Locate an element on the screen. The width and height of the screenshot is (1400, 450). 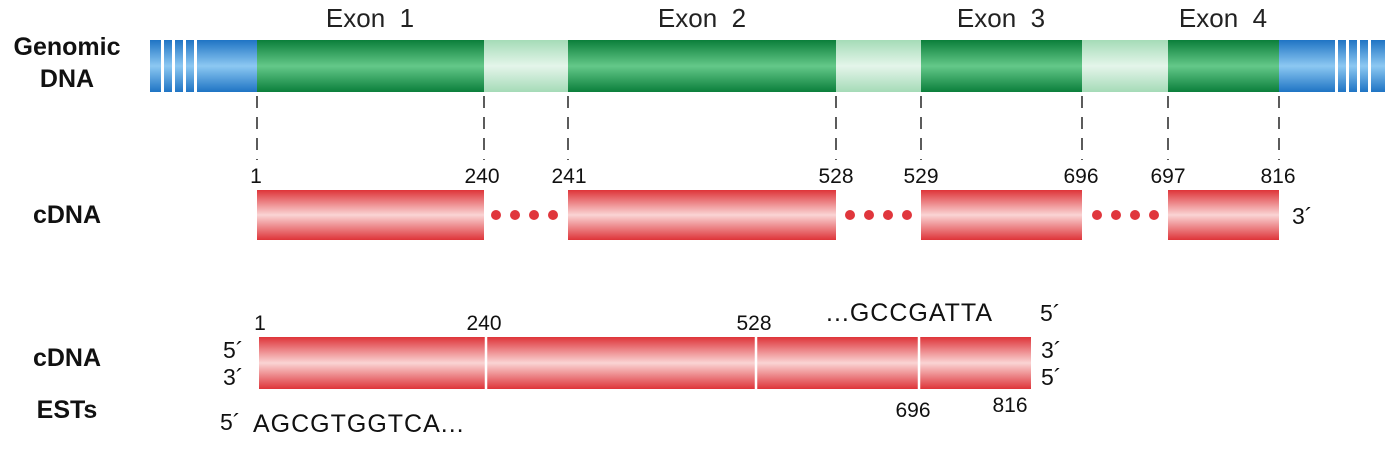
exon-1-block is located at coordinates (370, 66).